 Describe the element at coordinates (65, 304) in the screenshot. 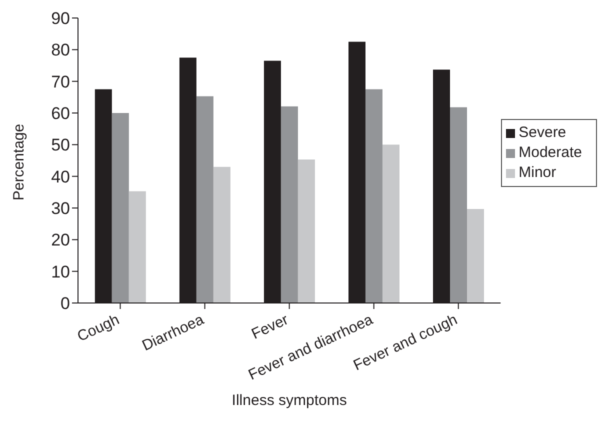

I see `y-tick-label: 0` at that location.